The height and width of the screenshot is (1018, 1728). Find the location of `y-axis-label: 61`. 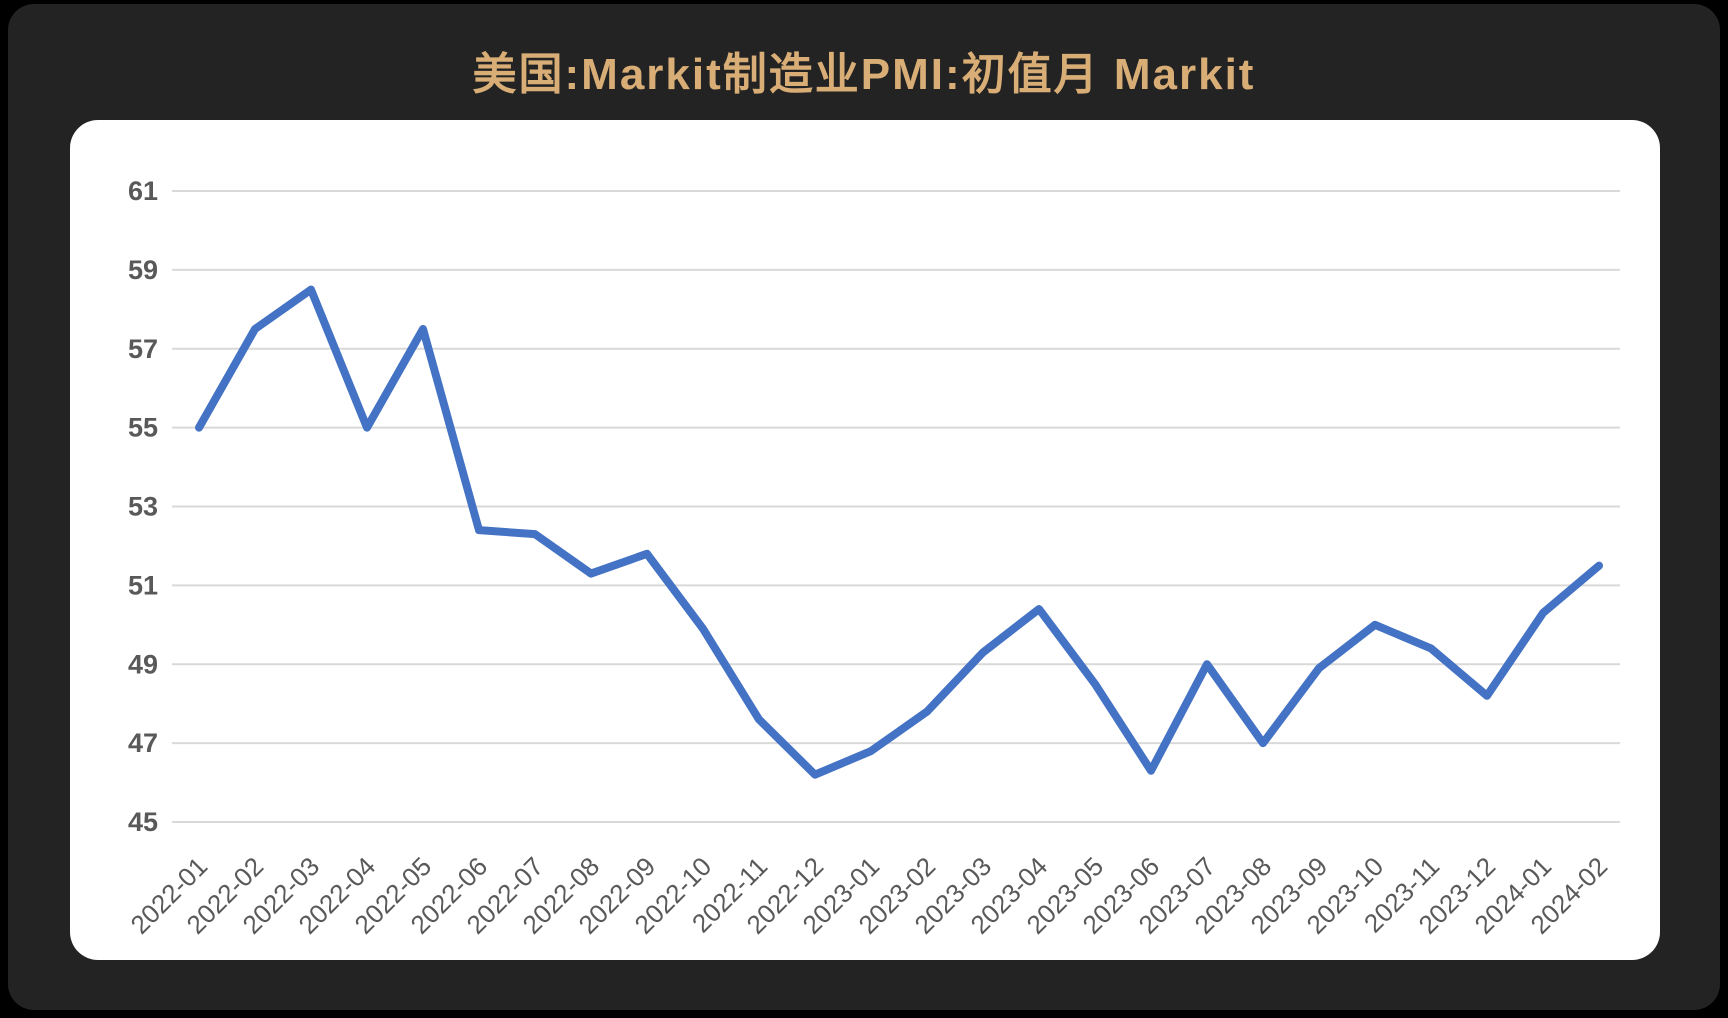

y-axis-label: 61 is located at coordinates (143, 191).